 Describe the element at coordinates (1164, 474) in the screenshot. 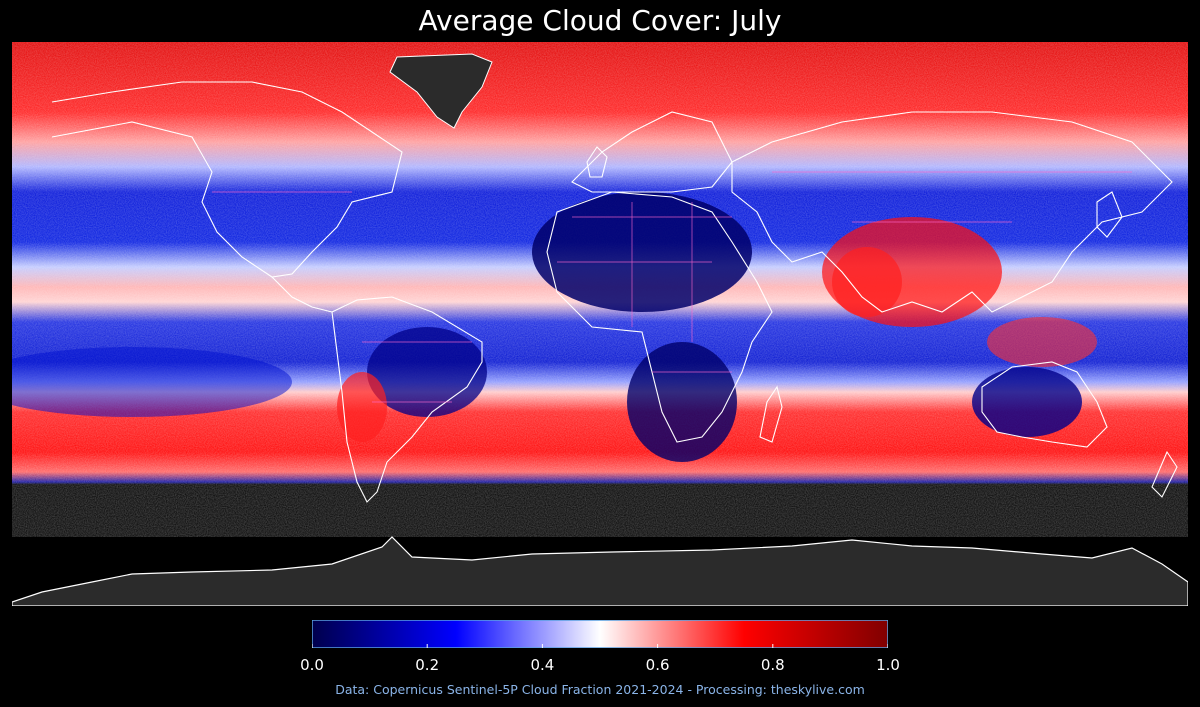

I see `new-zealand-coast` at that location.